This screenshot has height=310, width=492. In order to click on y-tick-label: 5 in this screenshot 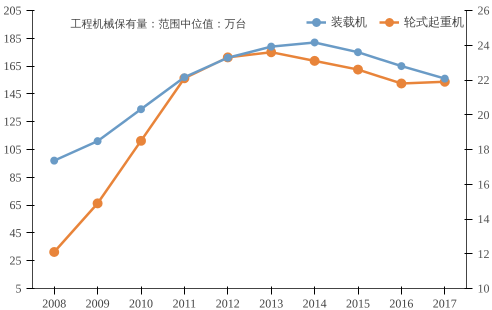, I will do `click(19, 289)`.